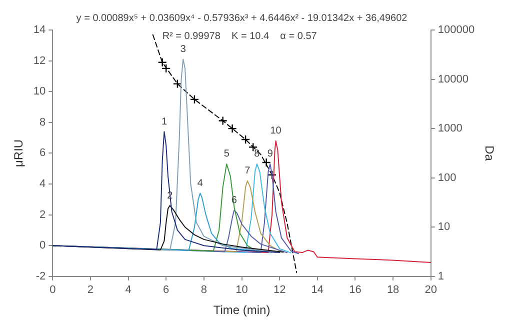  What do you see at coordinates (241, 310) in the screenshot?
I see `x-axis-title: Time (min)` at bounding box center [241, 310].